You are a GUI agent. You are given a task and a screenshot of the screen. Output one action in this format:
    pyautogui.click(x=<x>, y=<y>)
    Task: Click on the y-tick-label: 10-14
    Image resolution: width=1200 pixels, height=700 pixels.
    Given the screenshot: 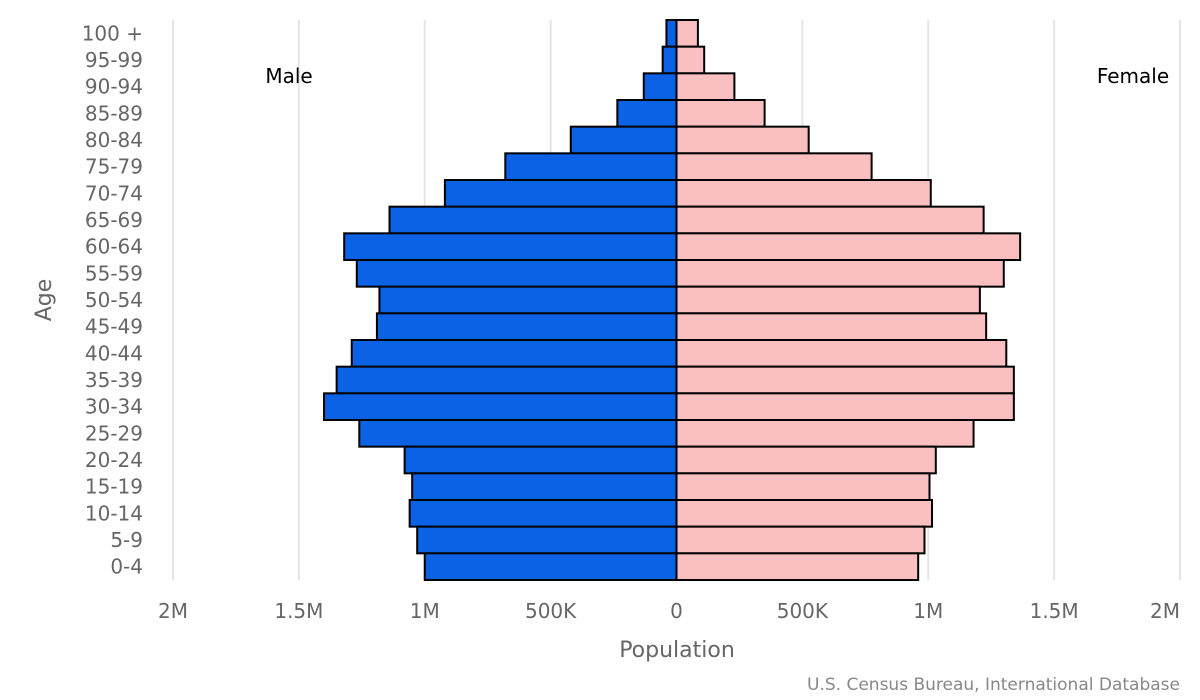 What is the action you would take?
    pyautogui.click(x=114, y=513)
    